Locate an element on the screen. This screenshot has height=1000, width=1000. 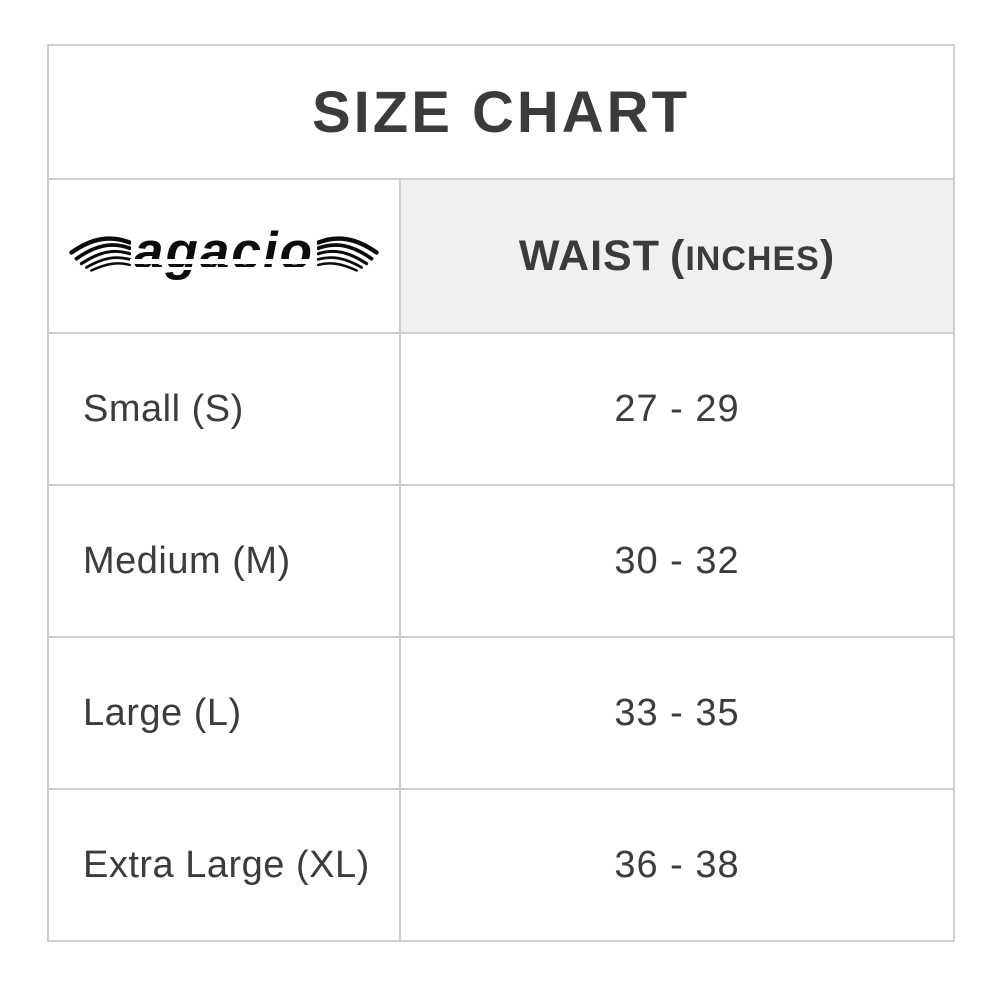
table-row-small: Small (S) 27 - 29 is located at coordinates (501, 409).